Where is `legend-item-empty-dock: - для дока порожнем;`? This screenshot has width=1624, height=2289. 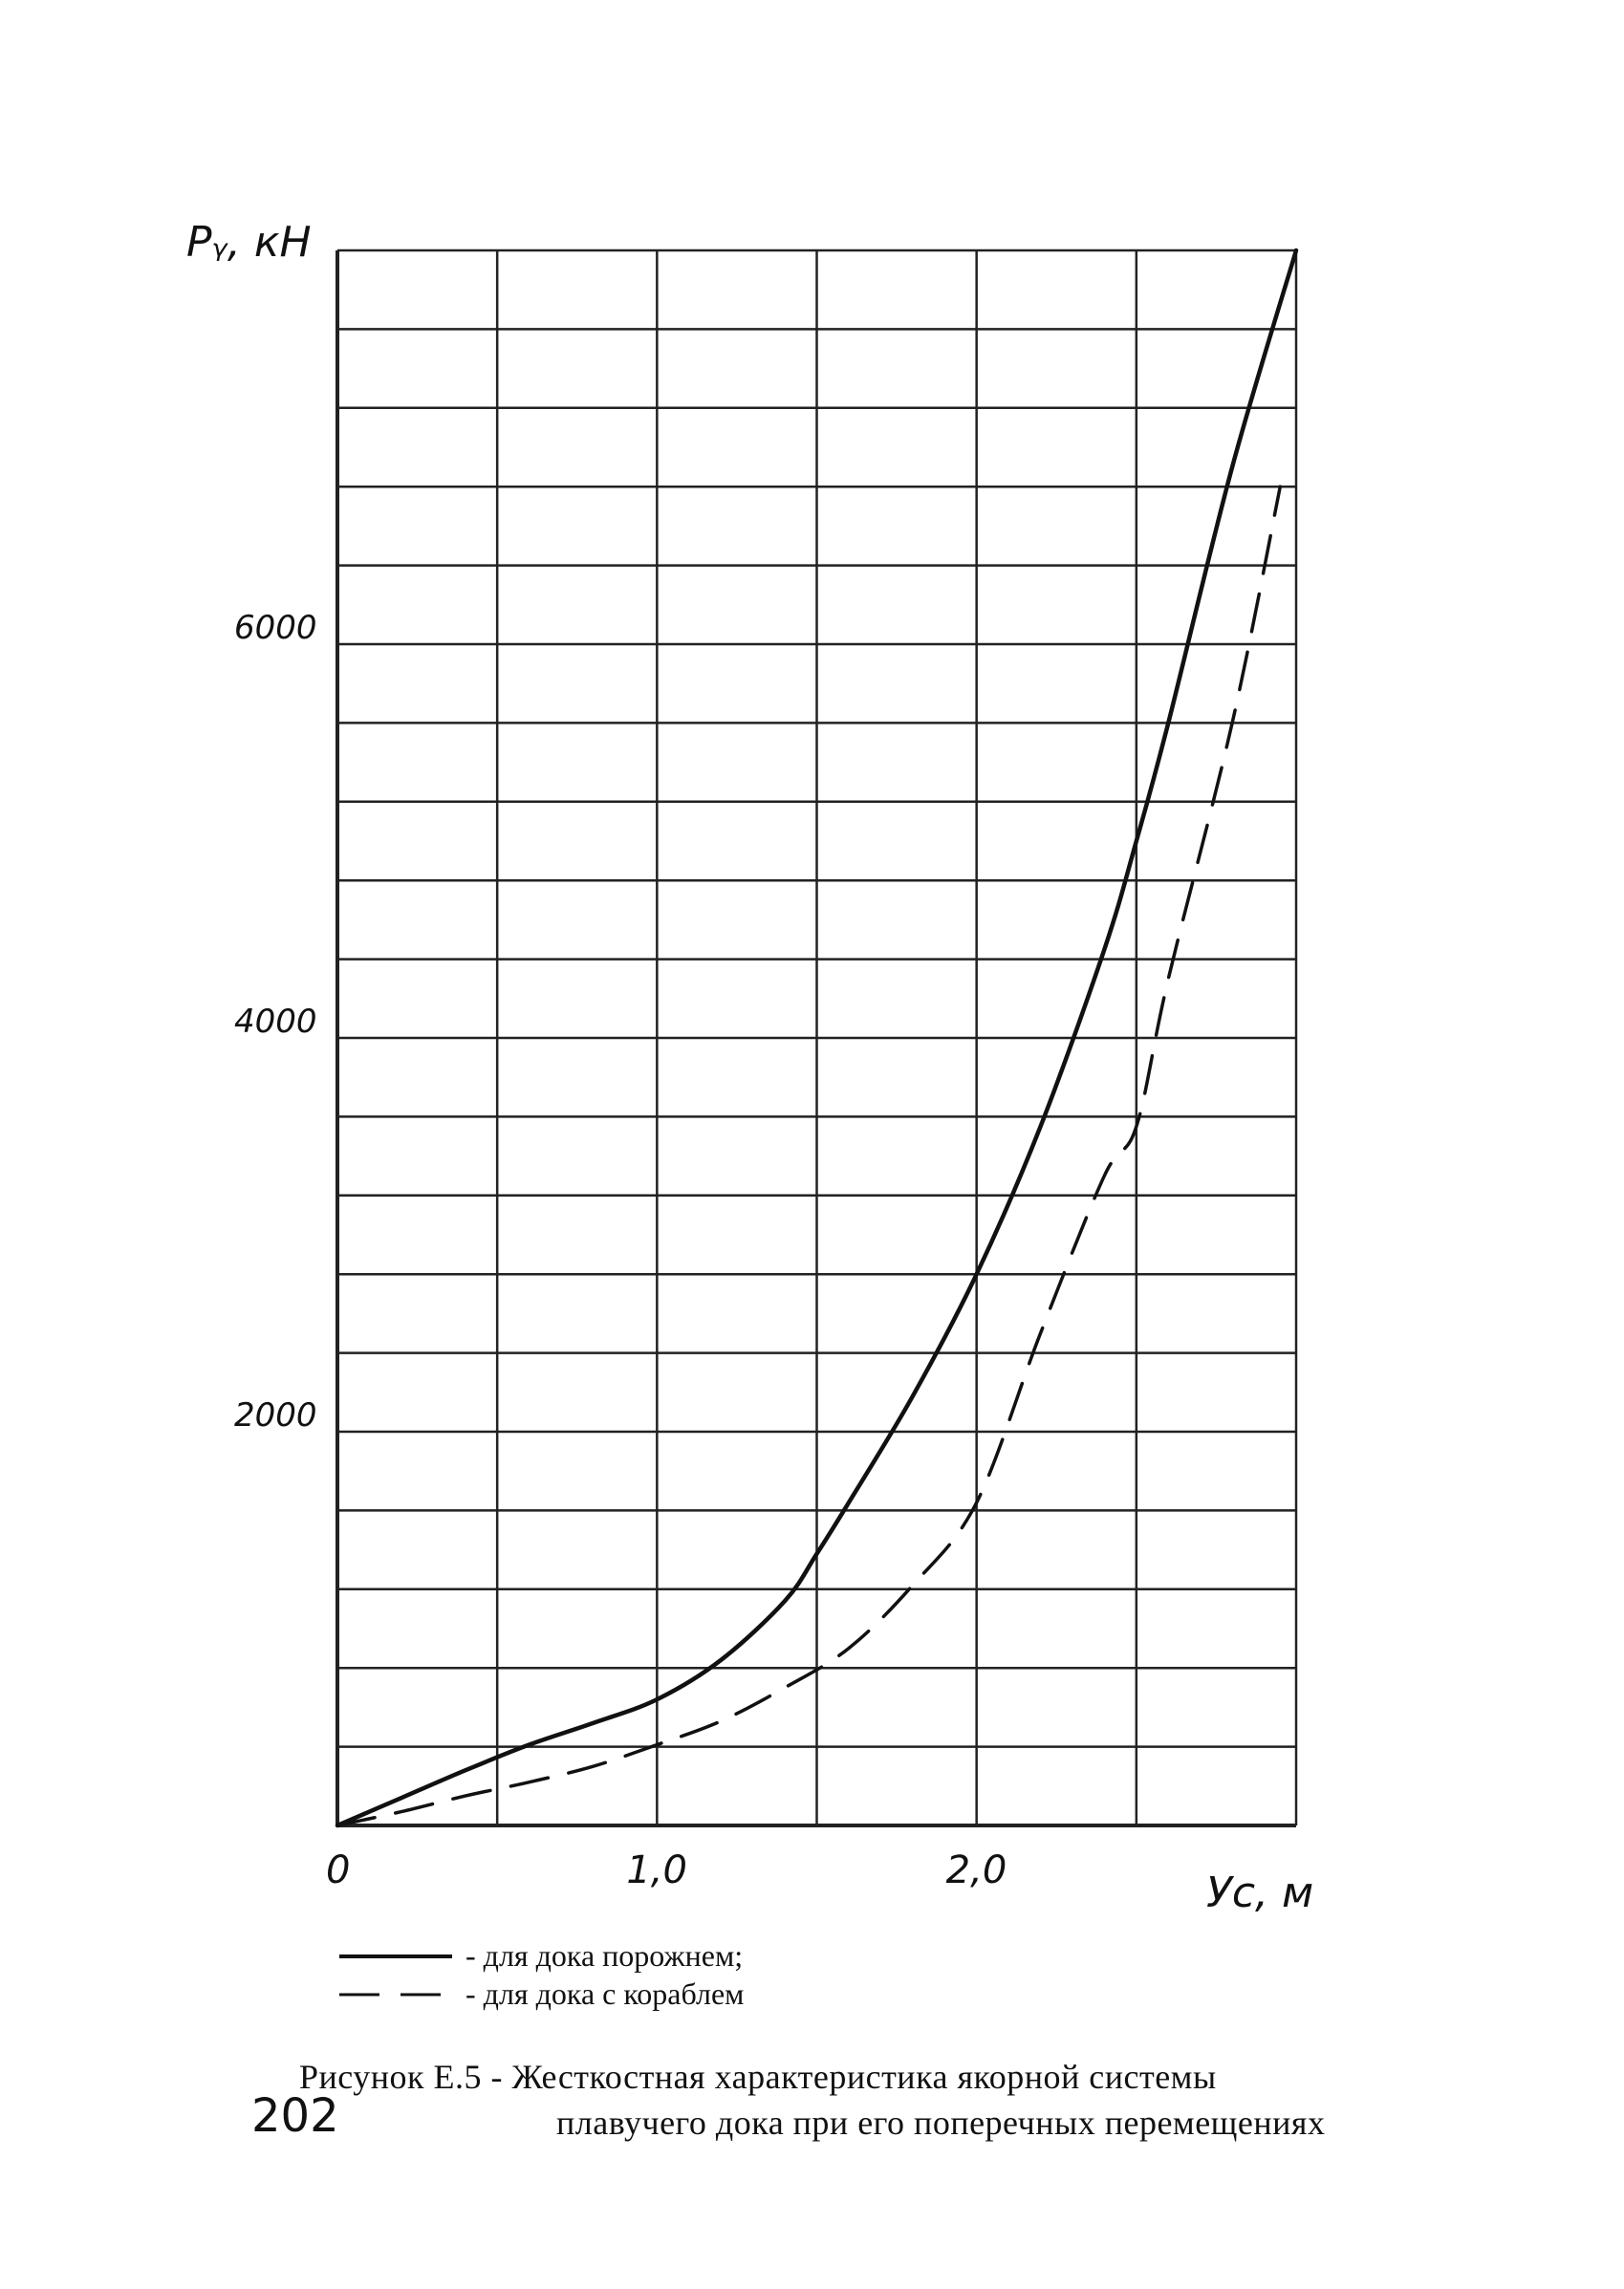
legend-item-empty-dock: - для дока порожнем; is located at coordinates (541, 1956).